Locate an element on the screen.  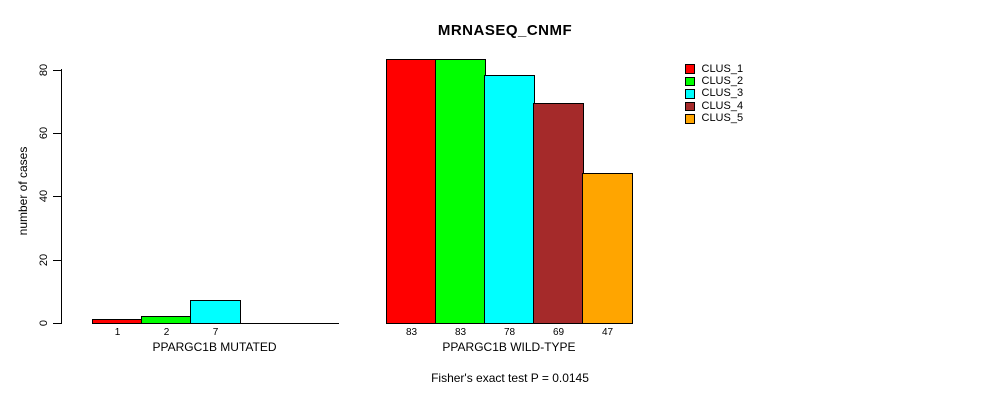
legend-row: CLUS_2 is located at coordinates (714, 81).